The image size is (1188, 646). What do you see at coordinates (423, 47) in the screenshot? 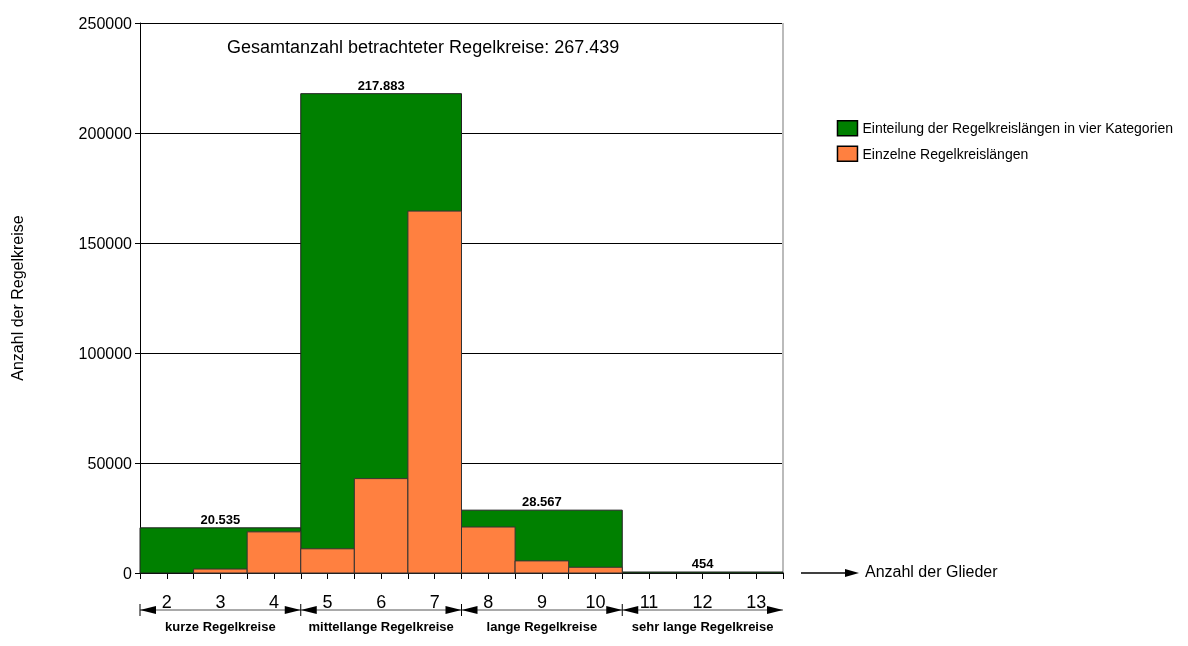
I see `text: Gesamtanzahl betrachteter Regelkreise: 267.439` at bounding box center [423, 47].